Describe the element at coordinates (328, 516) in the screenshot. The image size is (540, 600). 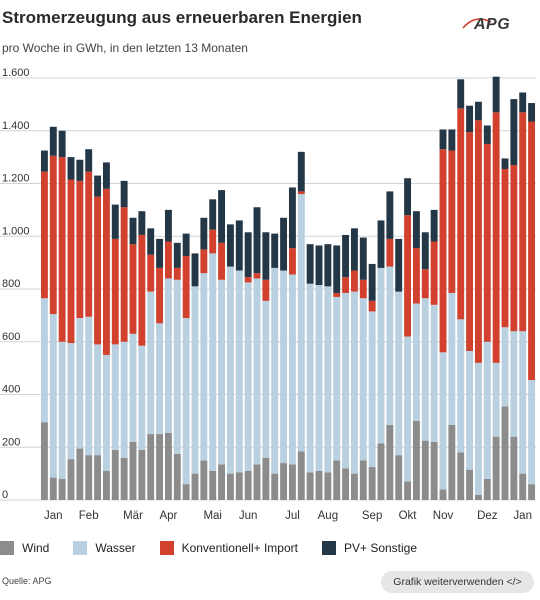
I see `x-tick-label: Aug` at that location.